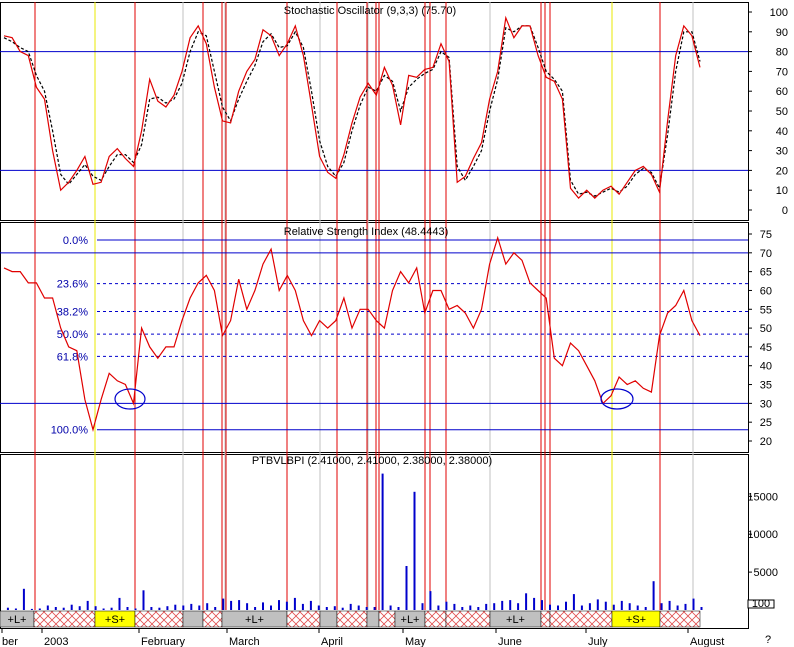 Image resolution: width=794 pixels, height=647 pixels. Describe the element at coordinates (766, 273) in the screenshot. I see `y-tick-label: 65` at that location.